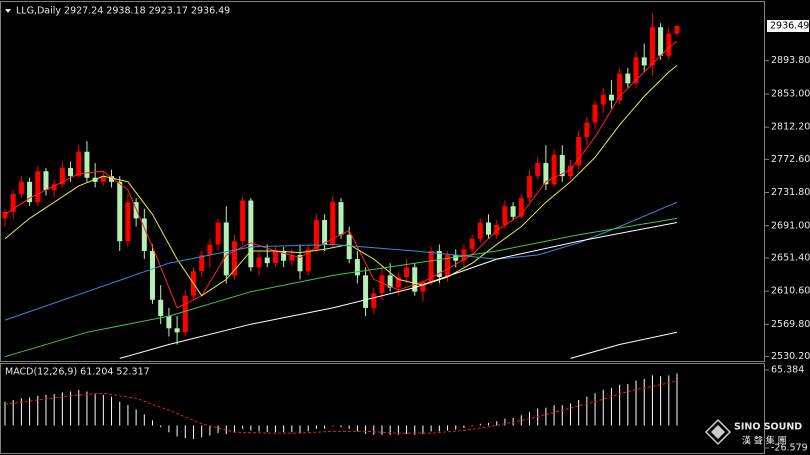 This screenshot has width=810, height=455. Describe the element at coordinates (790, 127) in the screenshot. I see `y-tick-label: 2812.20` at that location.